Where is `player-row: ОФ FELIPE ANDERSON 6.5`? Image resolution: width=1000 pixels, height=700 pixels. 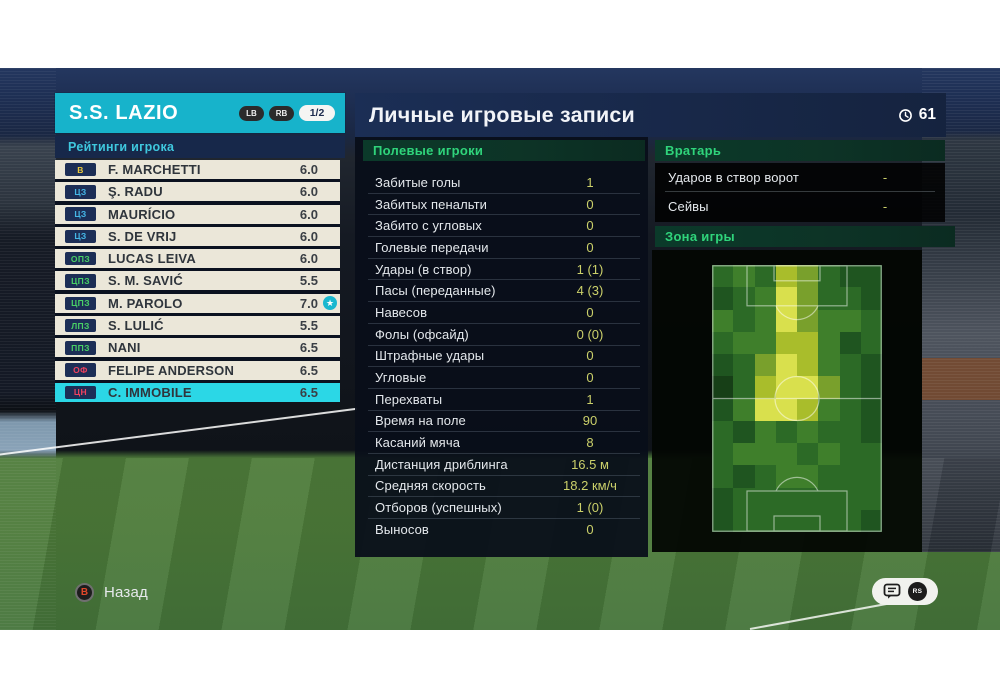 player-row: ОФ FELIPE ANDERSON 6.5 is located at coordinates (197, 370).